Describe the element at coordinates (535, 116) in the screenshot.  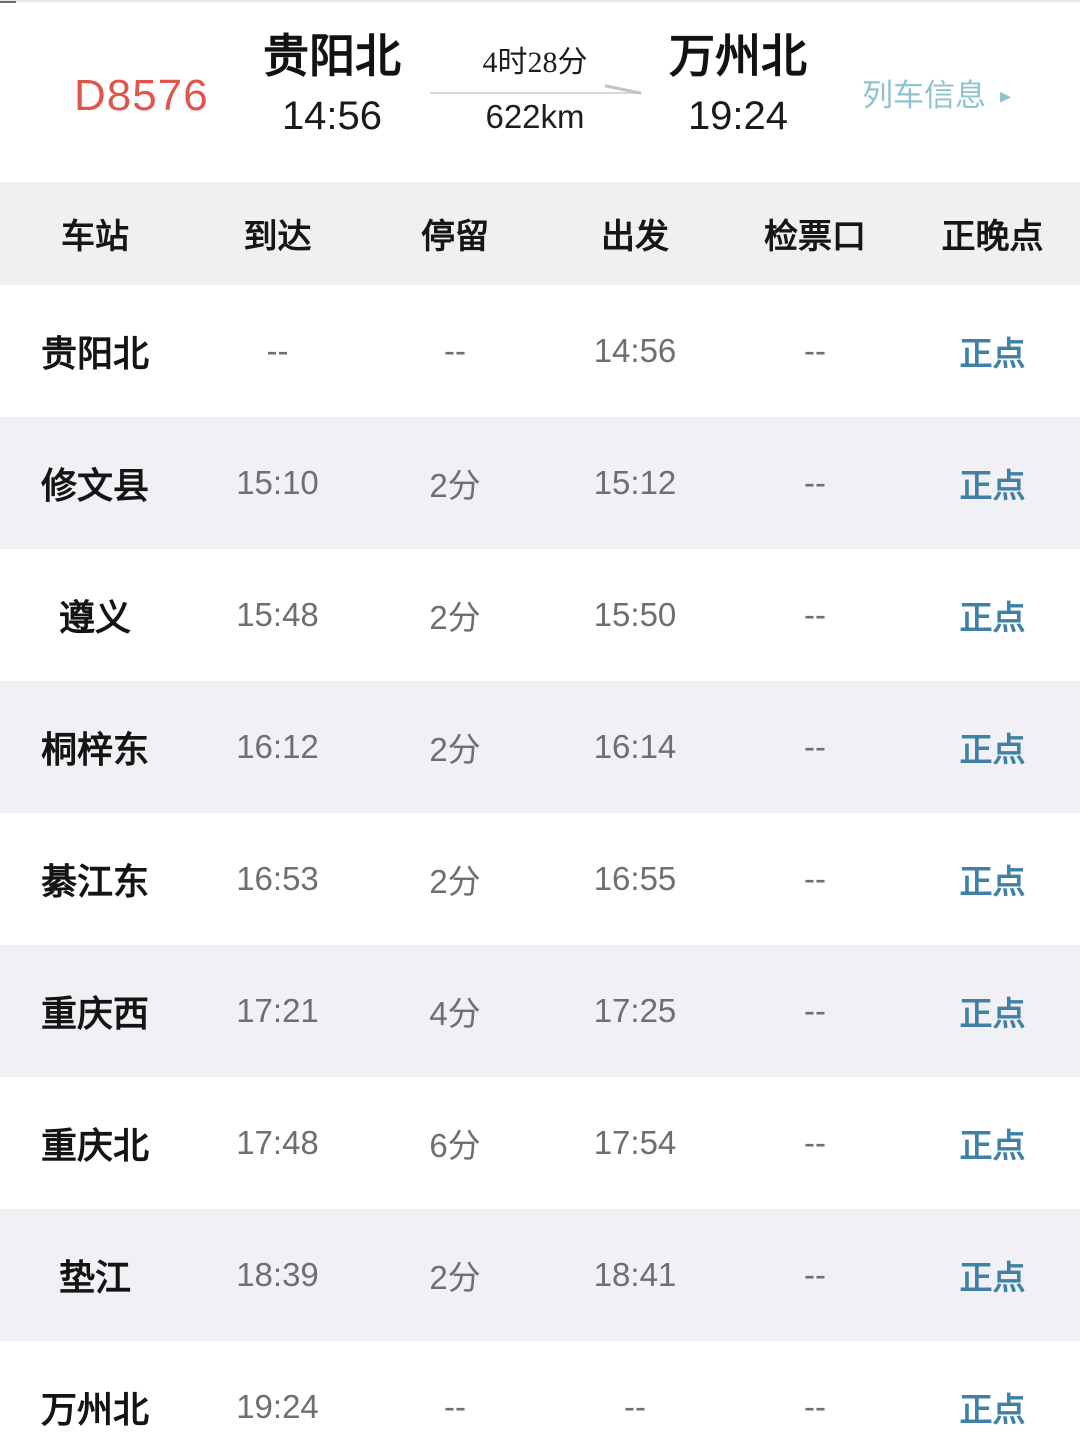
I see `trip-distance: 622km` at that location.